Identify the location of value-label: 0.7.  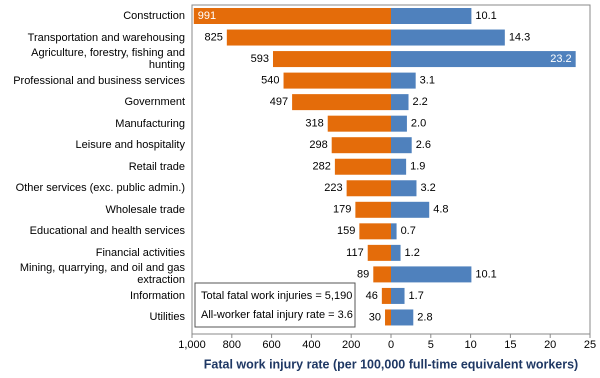
(408, 231).